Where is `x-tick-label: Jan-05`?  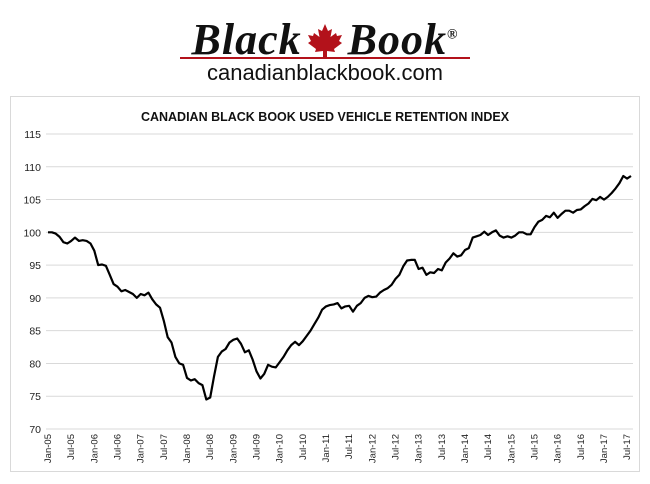 x-tick-label: Jan-05 is located at coordinates (48, 448).